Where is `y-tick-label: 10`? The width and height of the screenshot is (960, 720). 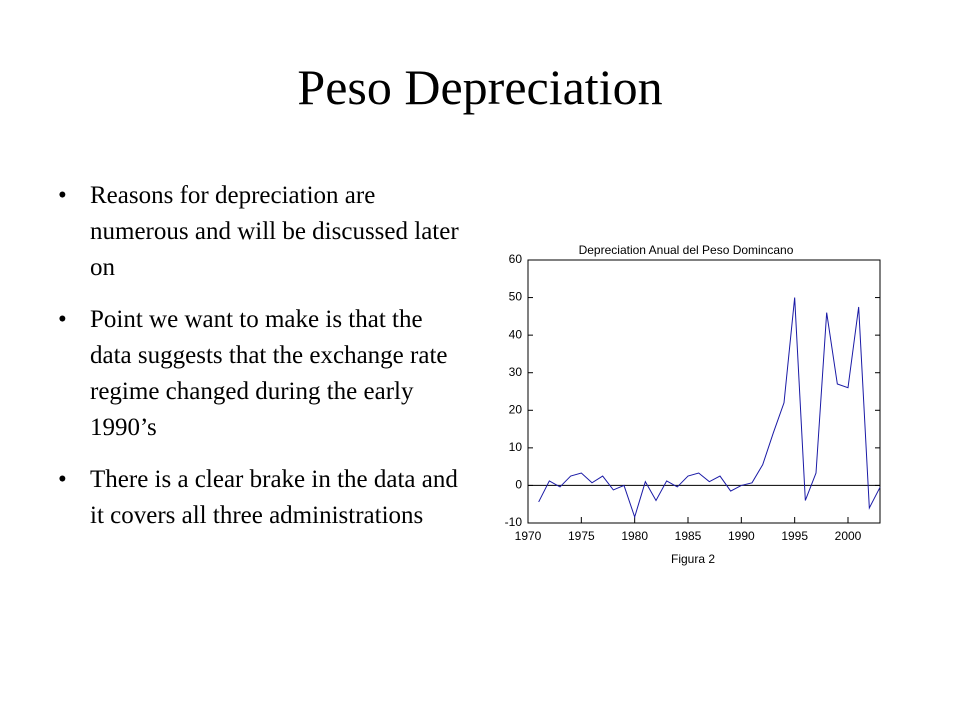
y-tick-label: 10 is located at coordinates (516, 447).